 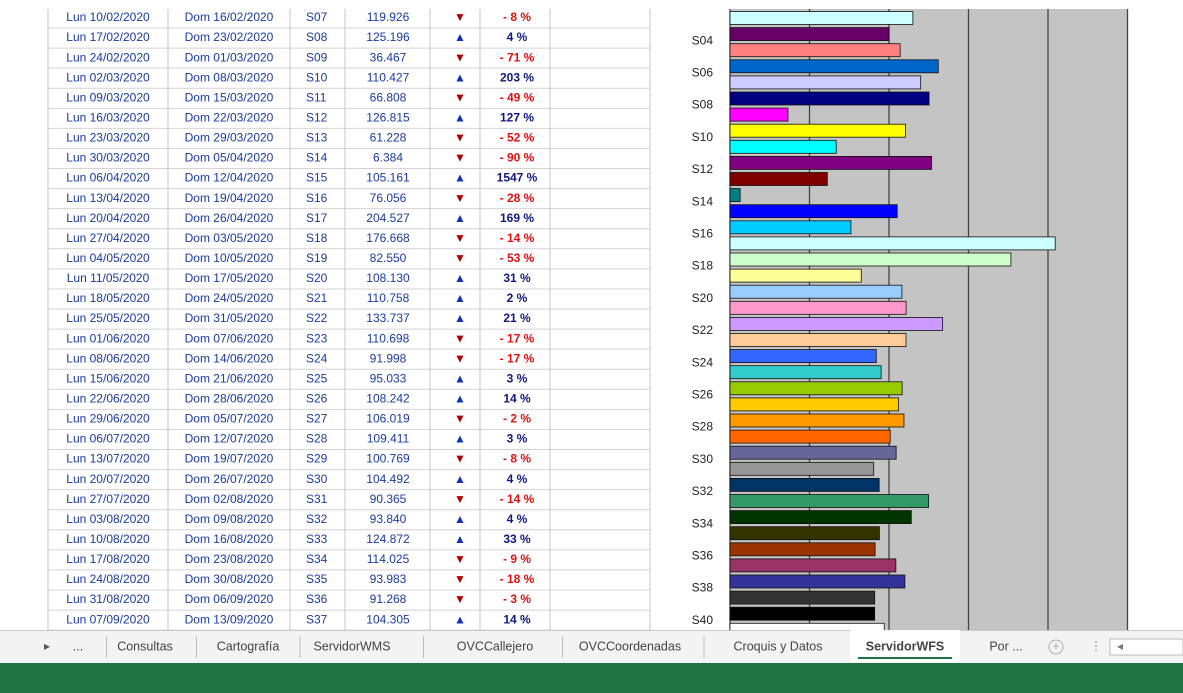 I want to click on week: S35, so click(x=317, y=579).